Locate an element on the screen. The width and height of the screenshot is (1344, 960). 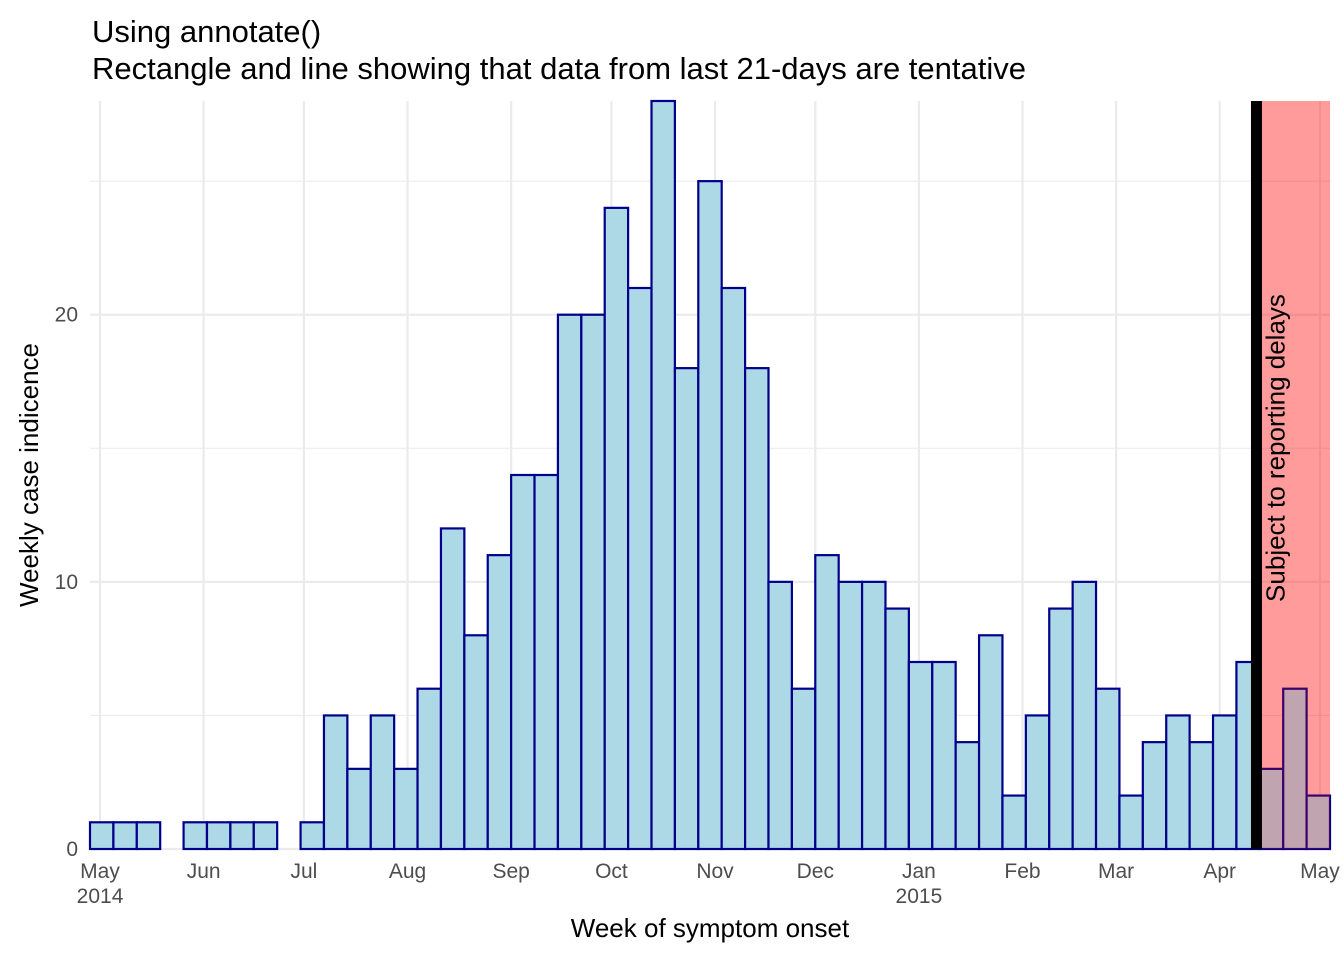
chart-title: Using annotate() is located at coordinates (206, 31).